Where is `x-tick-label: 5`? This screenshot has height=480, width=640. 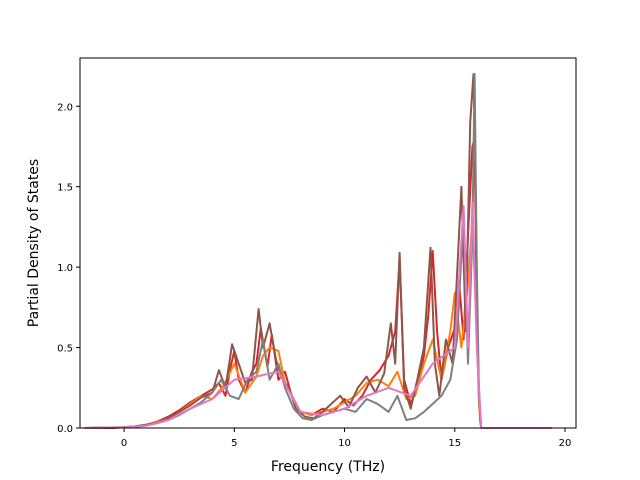 x-tick-label: 5 is located at coordinates (234, 443).